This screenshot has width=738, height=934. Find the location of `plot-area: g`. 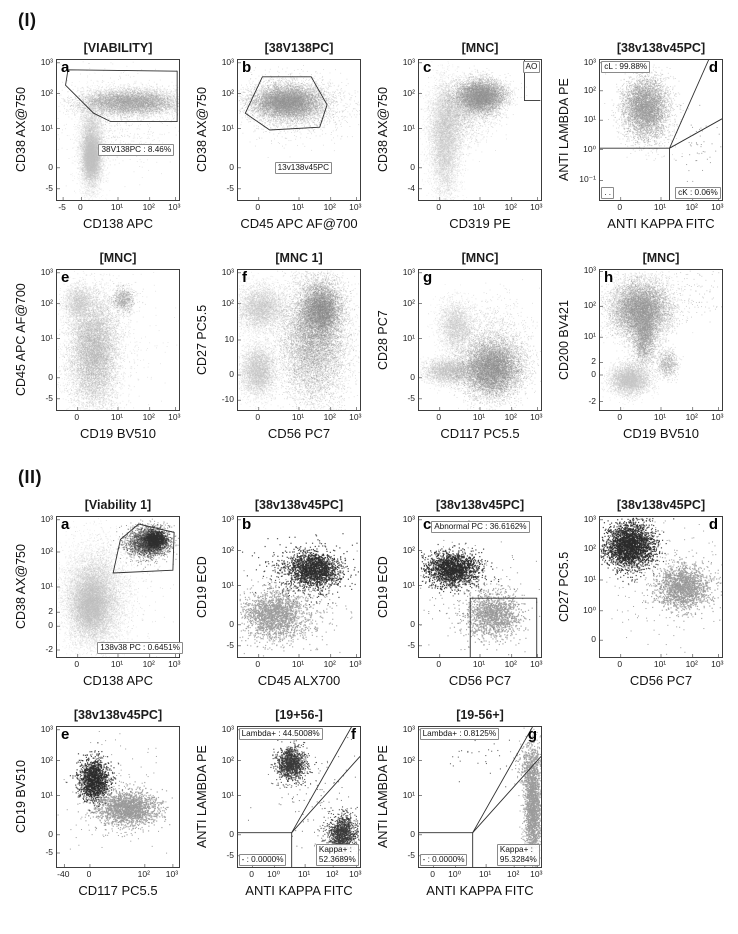

plot-area: g is located at coordinates (480, 340).